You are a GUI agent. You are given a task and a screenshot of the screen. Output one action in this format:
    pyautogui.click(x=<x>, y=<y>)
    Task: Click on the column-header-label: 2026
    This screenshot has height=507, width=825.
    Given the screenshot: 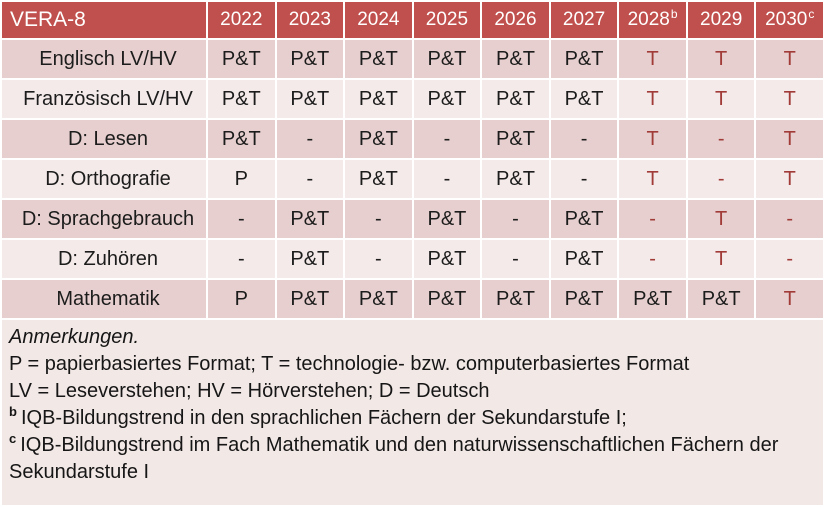 What is the action you would take?
    pyautogui.click(x=515, y=19)
    